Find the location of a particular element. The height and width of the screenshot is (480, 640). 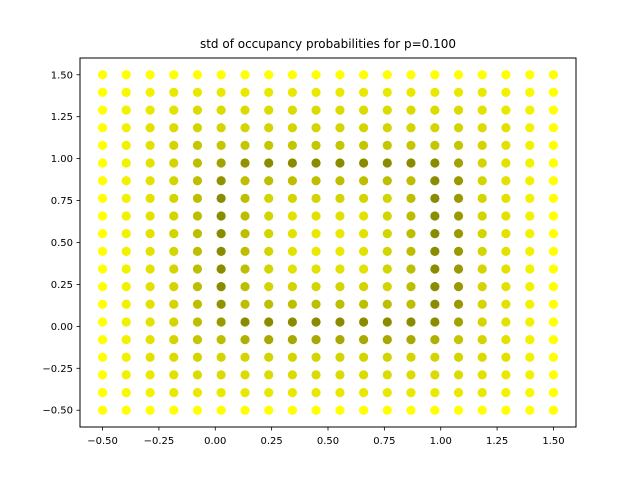

x-tick-label: 0.00 is located at coordinates (215, 441).